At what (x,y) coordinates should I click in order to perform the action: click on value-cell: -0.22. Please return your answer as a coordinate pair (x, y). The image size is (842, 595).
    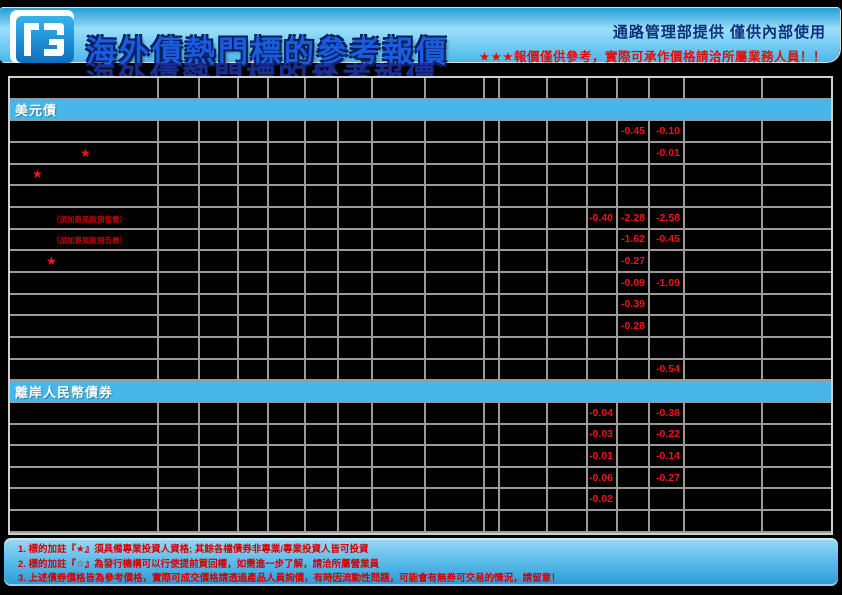
    Looking at the image, I should click on (667, 435).